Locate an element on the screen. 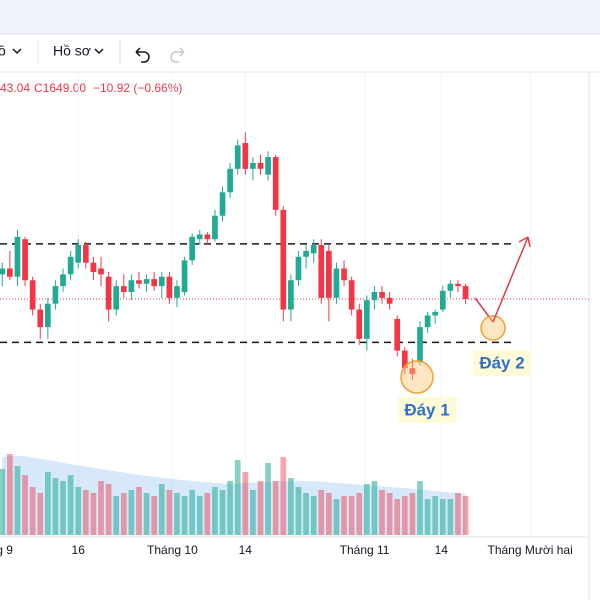  x-tick-label: Tháng 11 is located at coordinates (365, 550).